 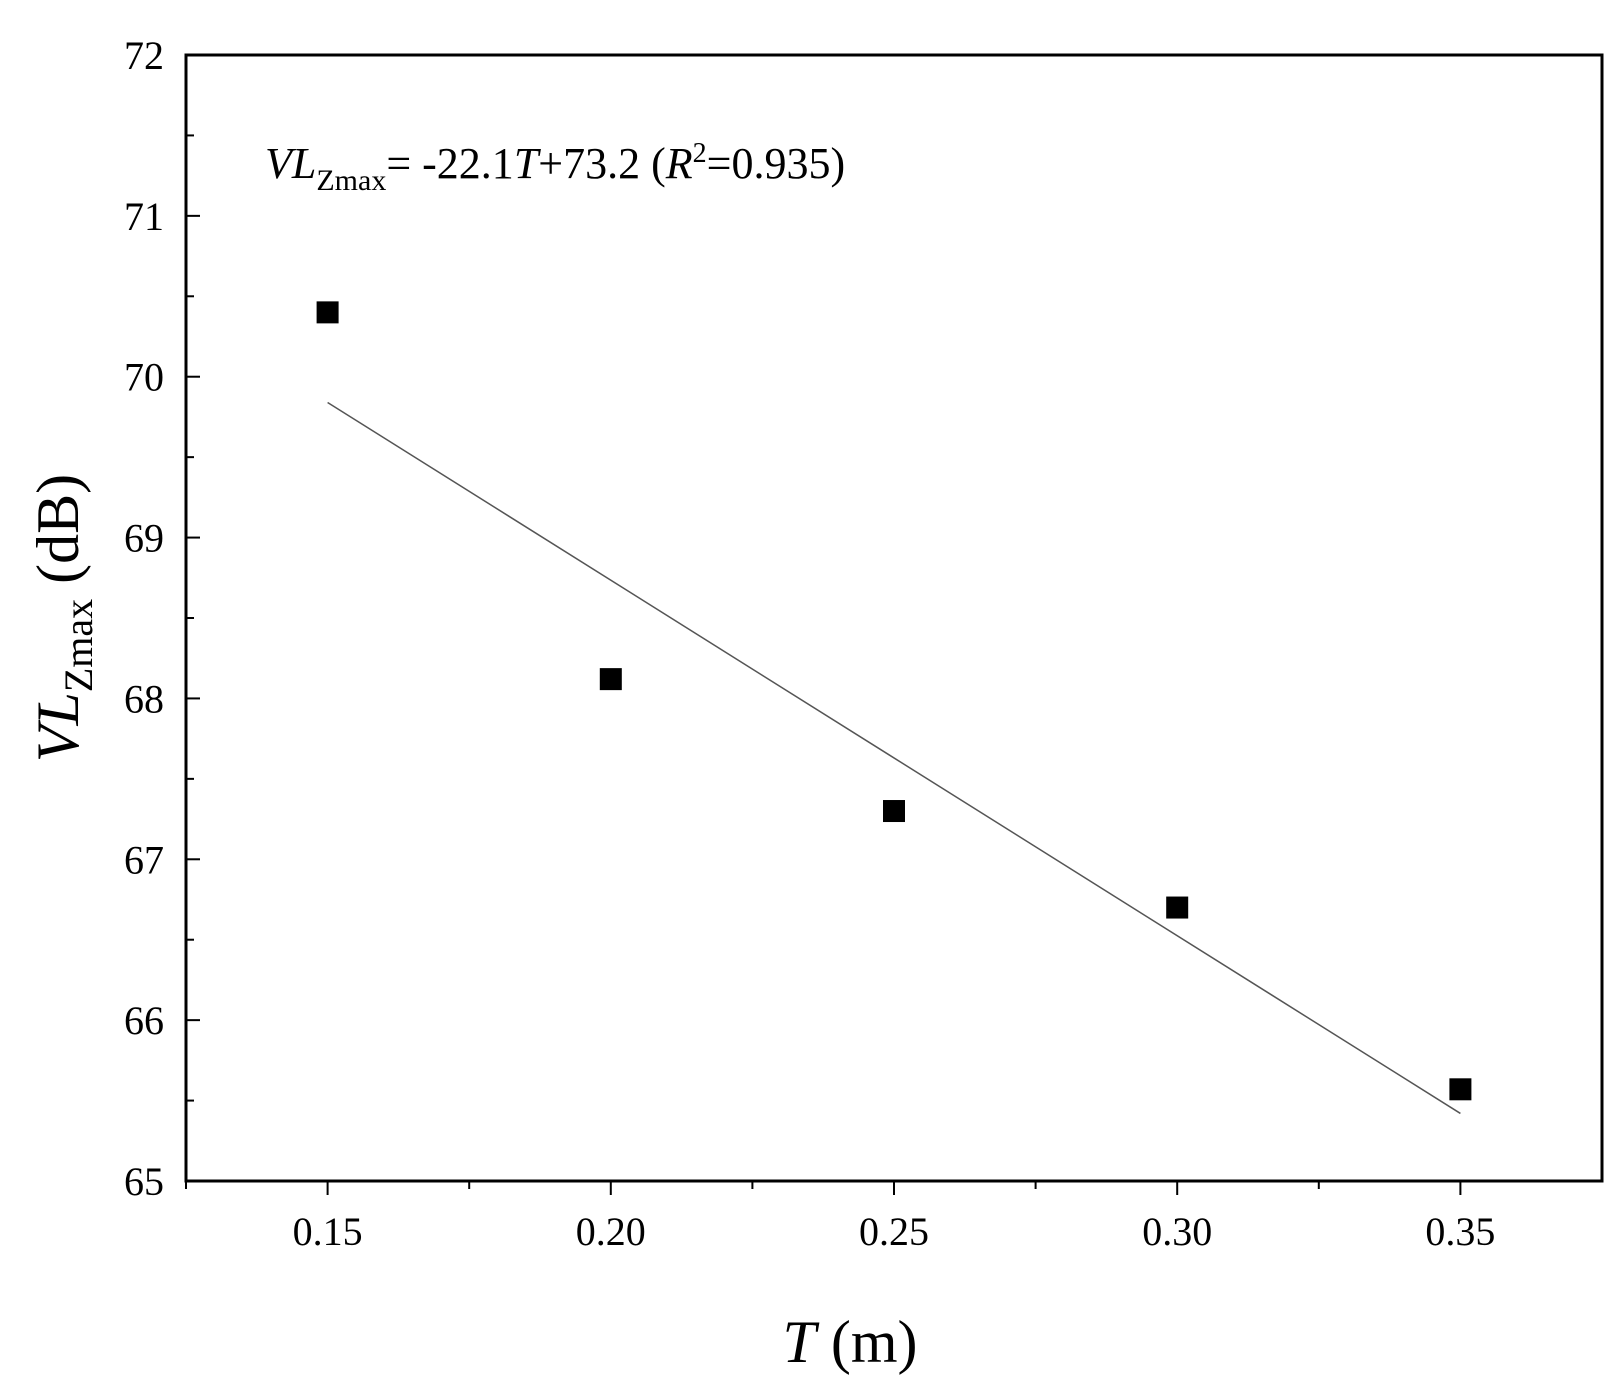 I want to click on y-tick-label: 71, so click(x=144, y=216).